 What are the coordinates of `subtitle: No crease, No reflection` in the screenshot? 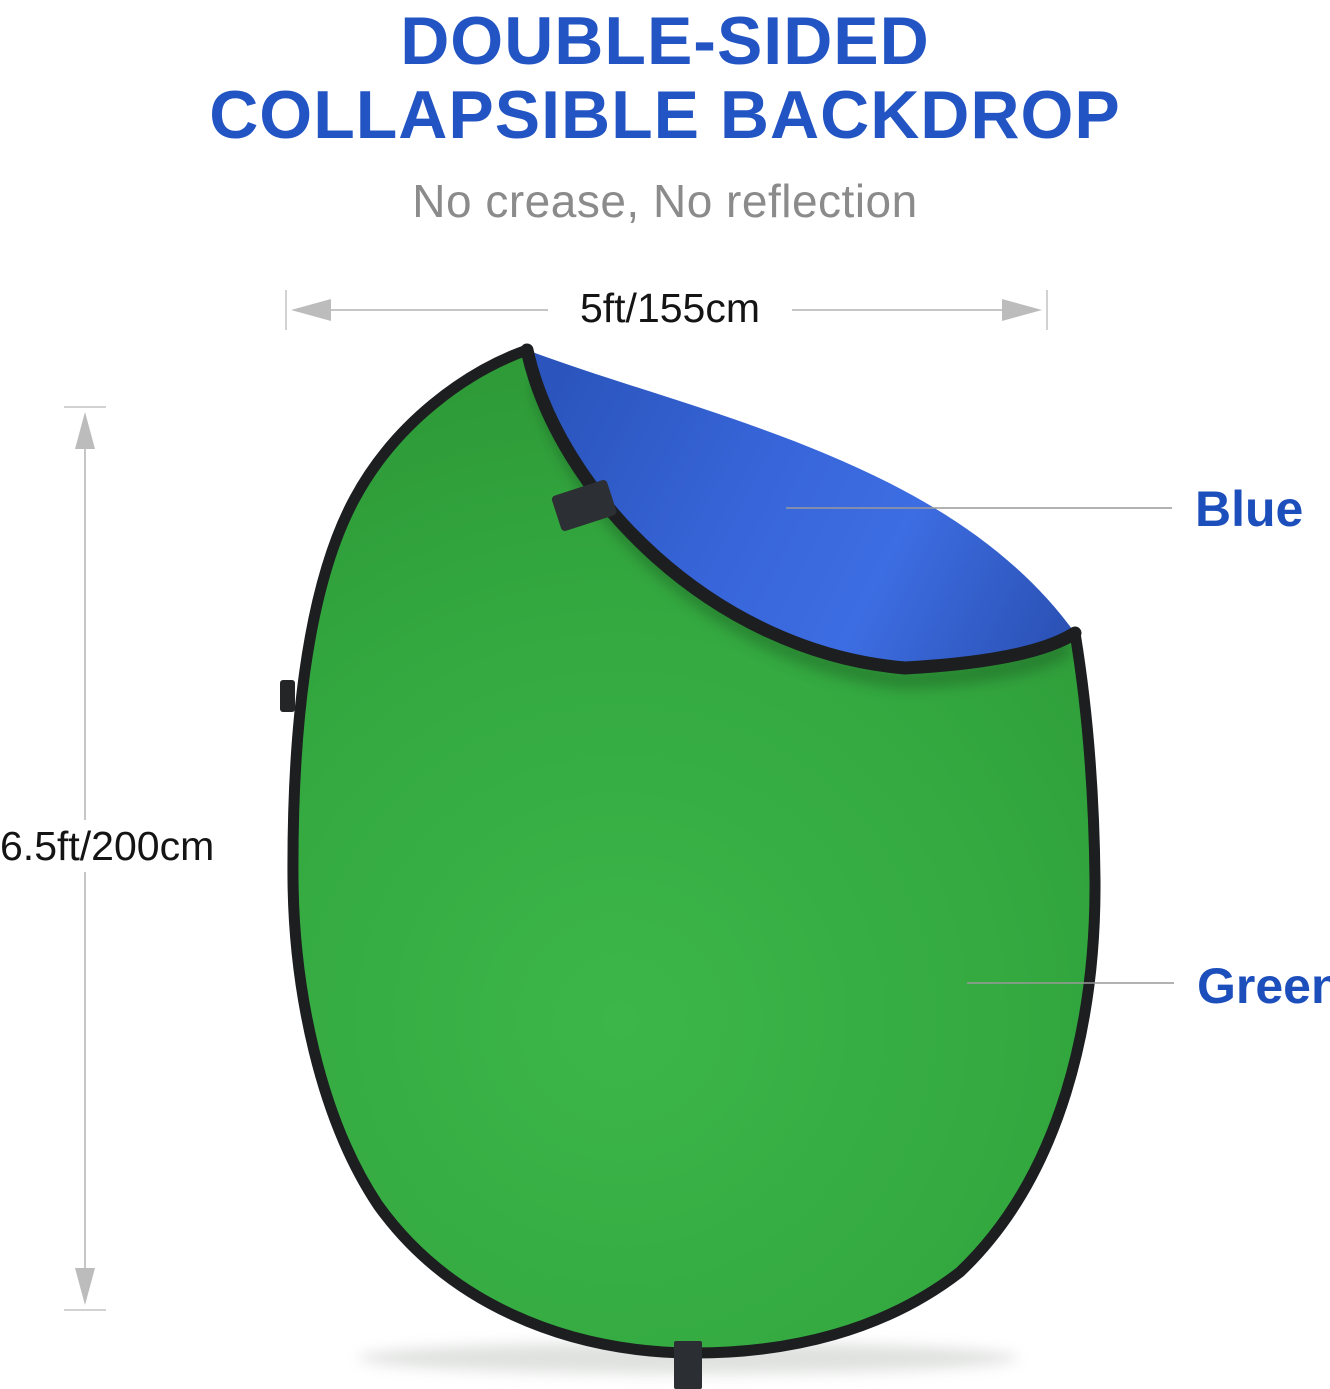 It's located at (665, 201).